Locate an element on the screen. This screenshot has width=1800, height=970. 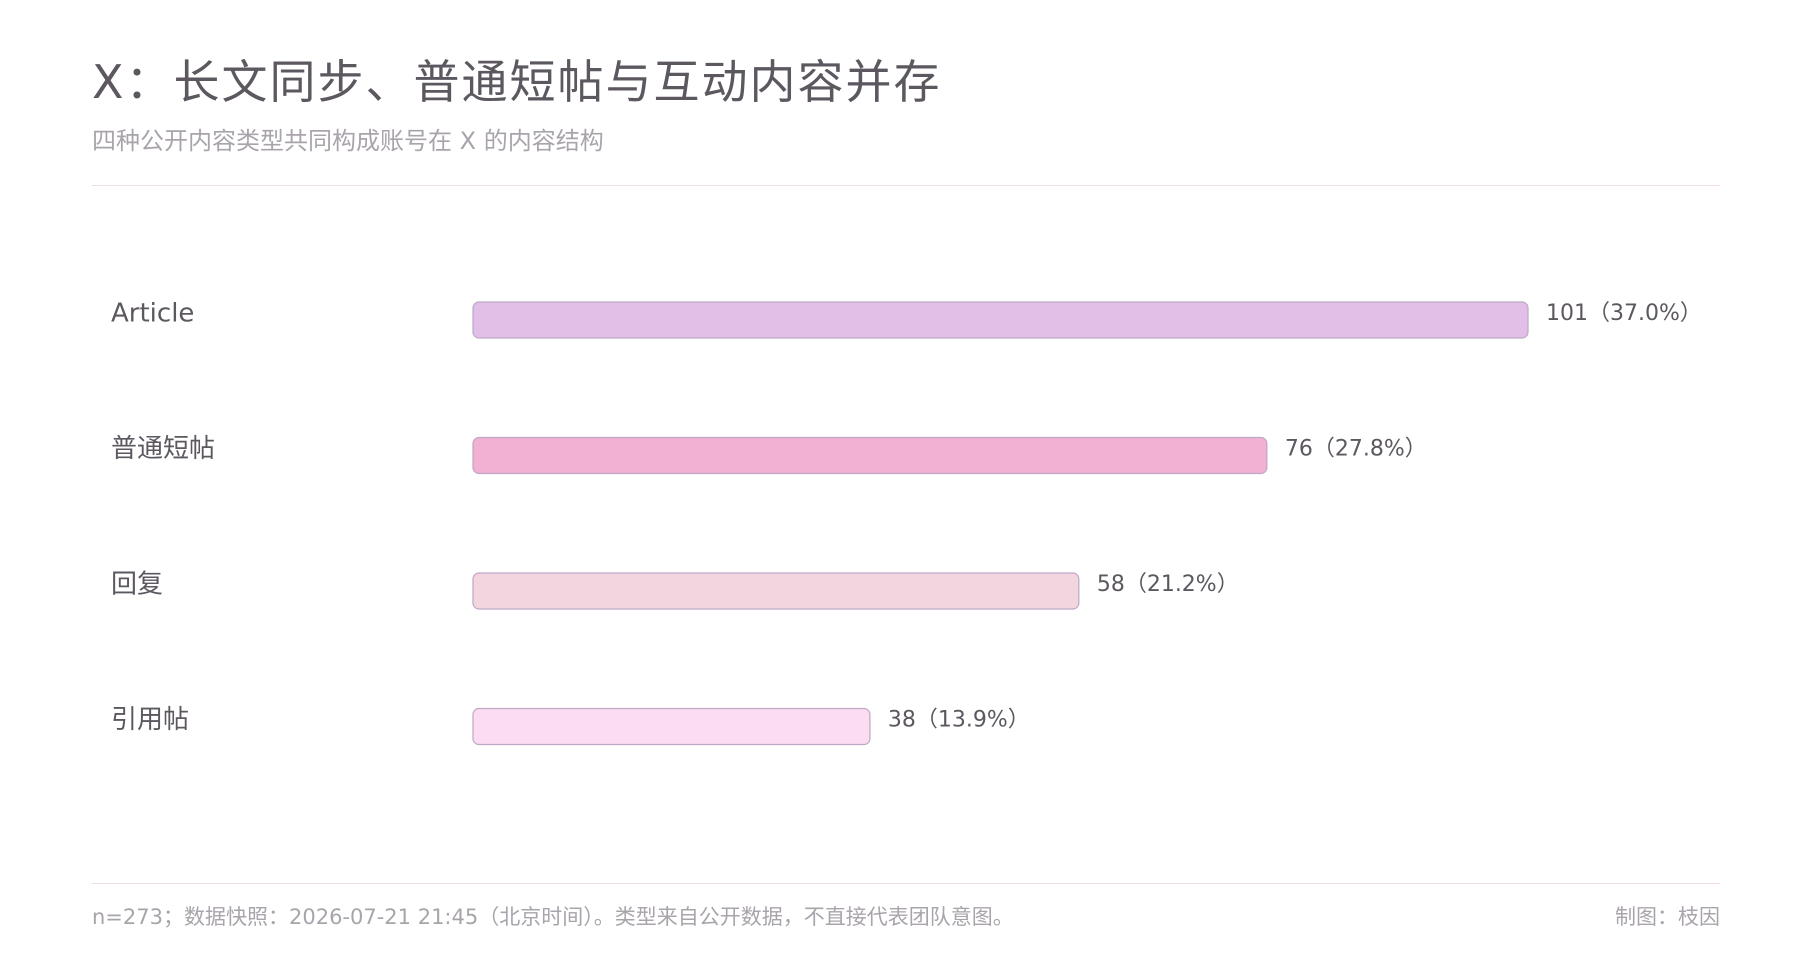
category-label: 回复 is located at coordinates (137, 585).